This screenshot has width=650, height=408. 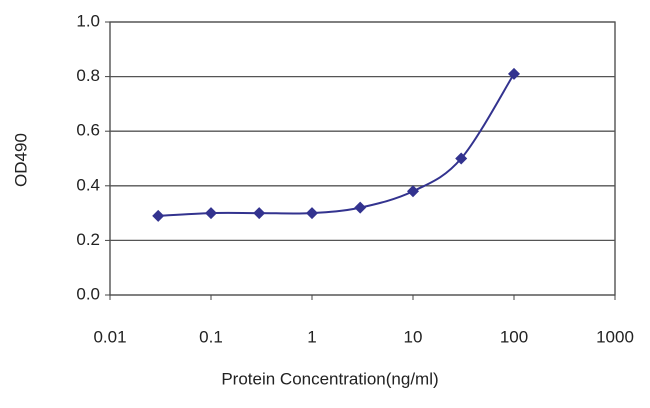 What do you see at coordinates (329, 378) in the screenshot?
I see `x-axis-label: Protein Concentration(ng/ml)` at bounding box center [329, 378].